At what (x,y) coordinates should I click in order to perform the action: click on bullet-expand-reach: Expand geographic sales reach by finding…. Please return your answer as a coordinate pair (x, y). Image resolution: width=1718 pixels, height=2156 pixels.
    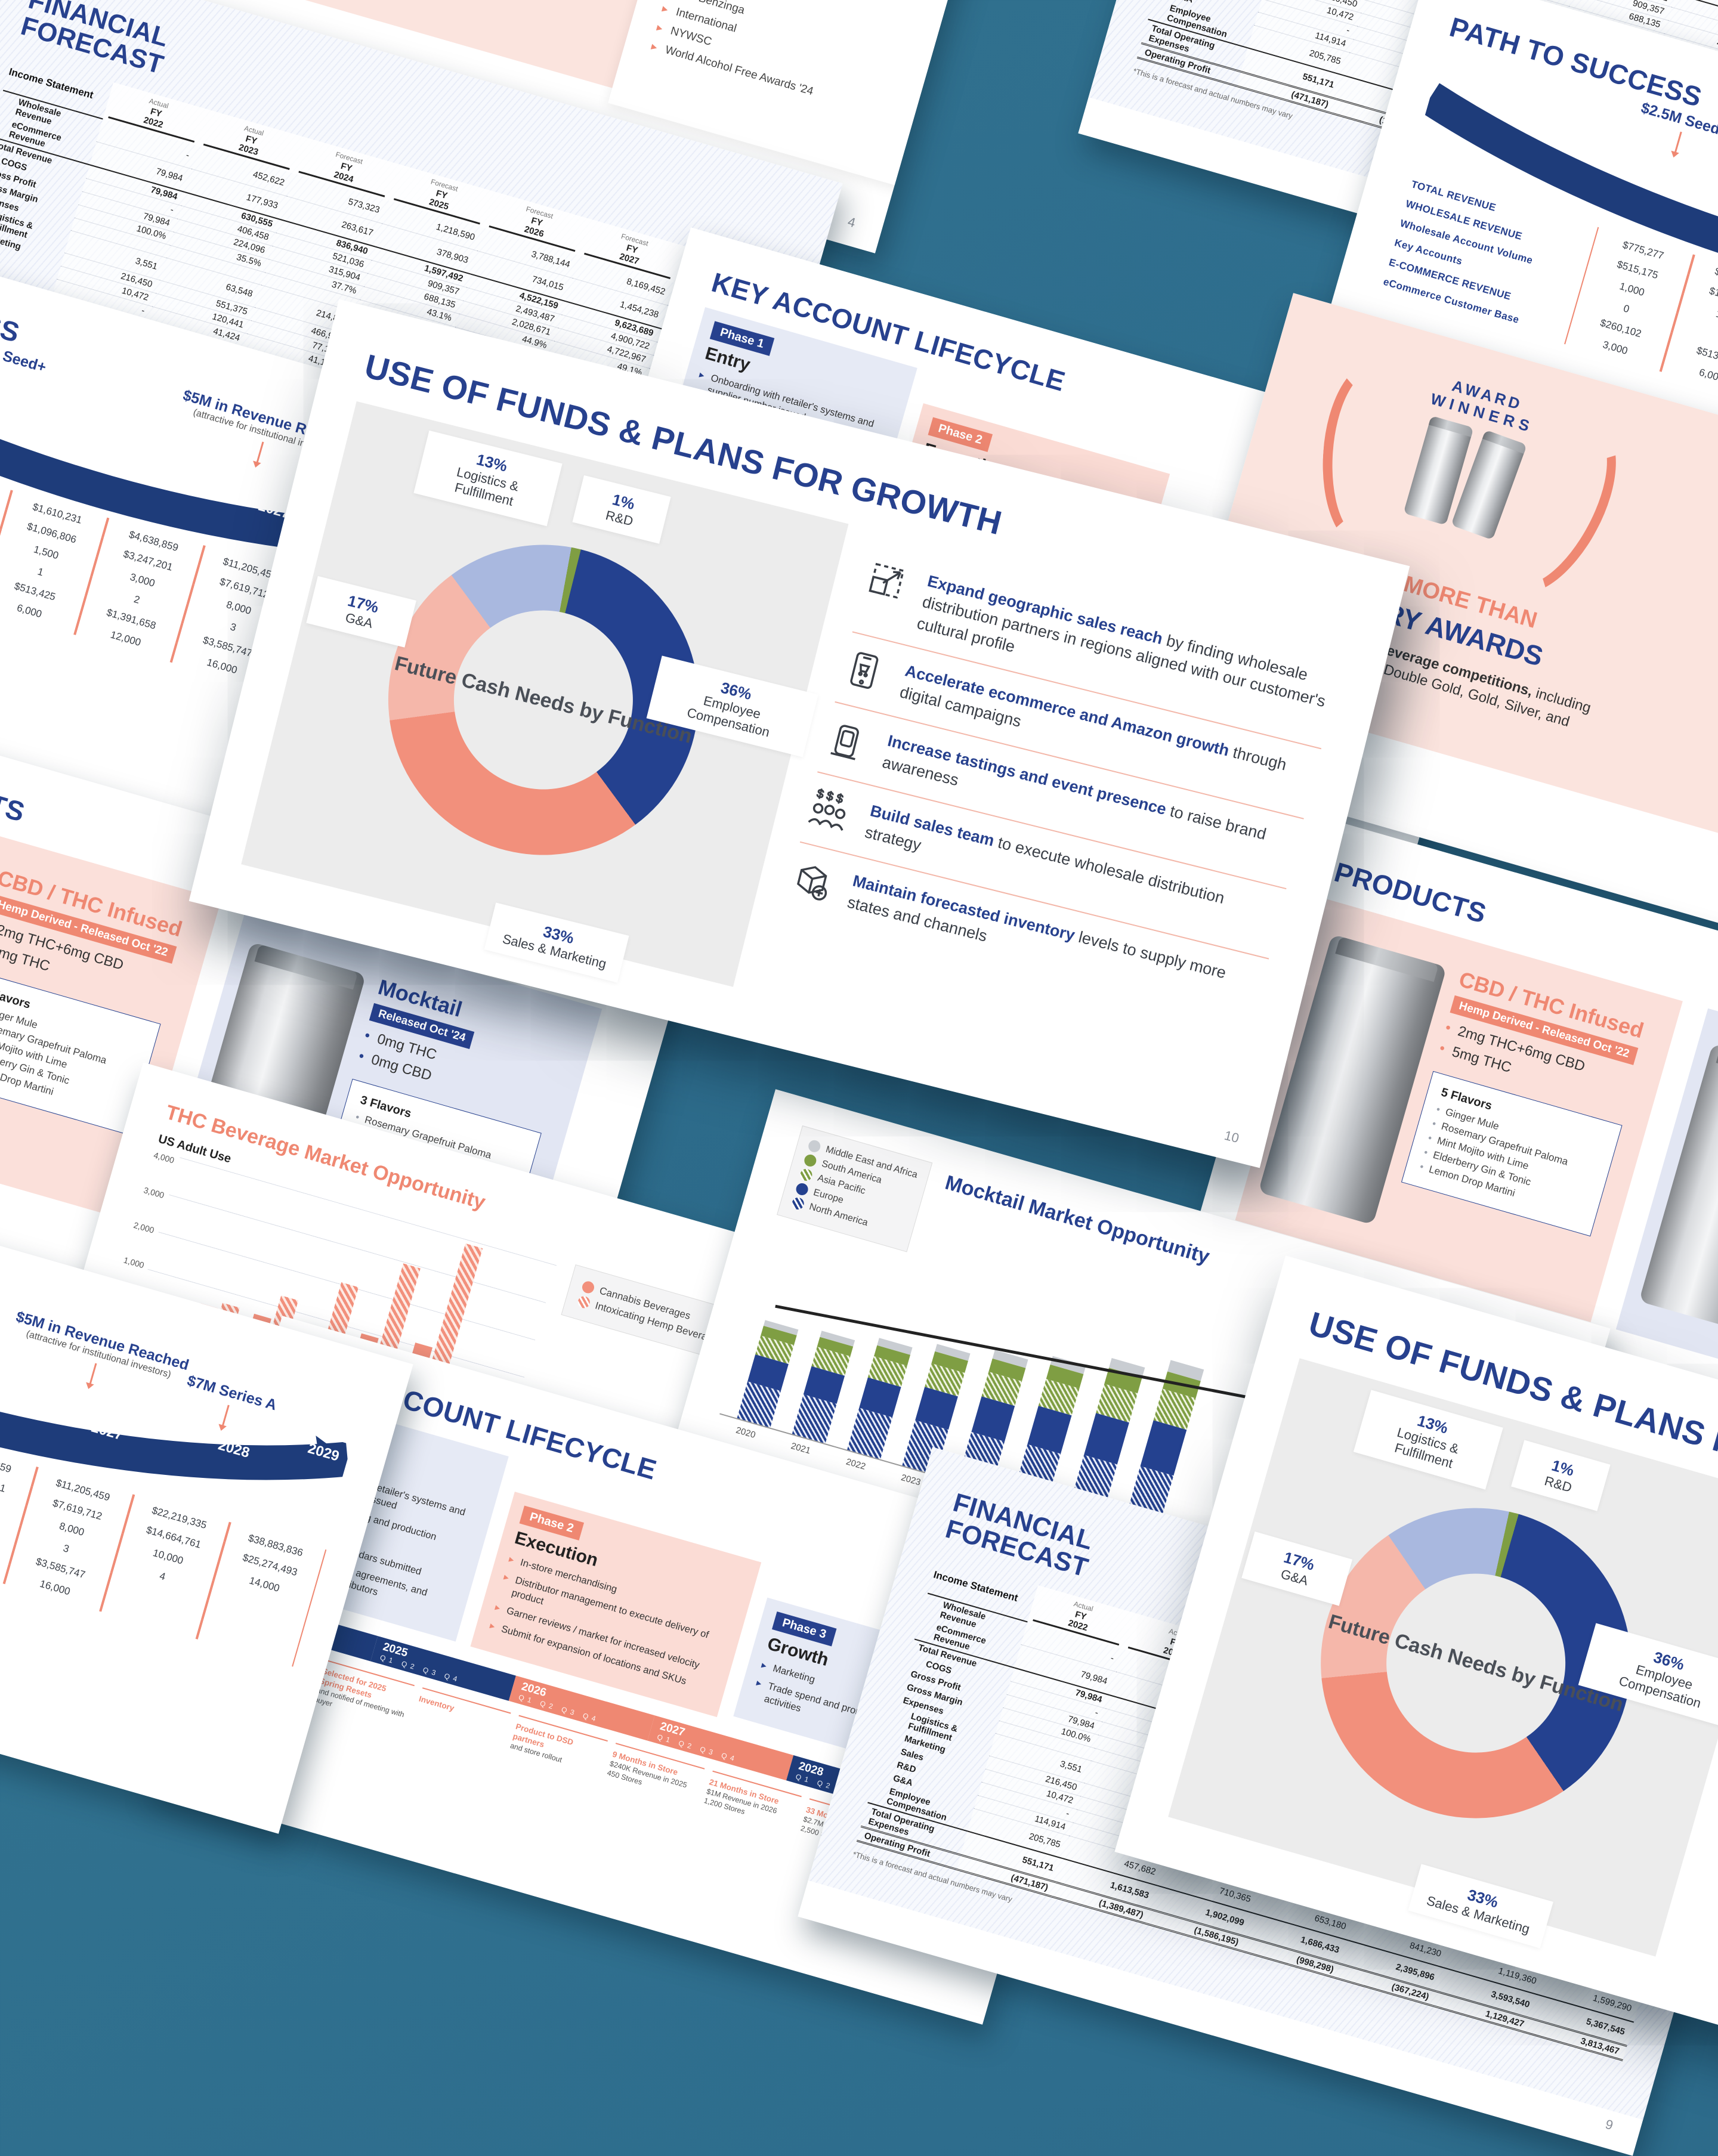
    Looking at the image, I should click on (1098, 646).